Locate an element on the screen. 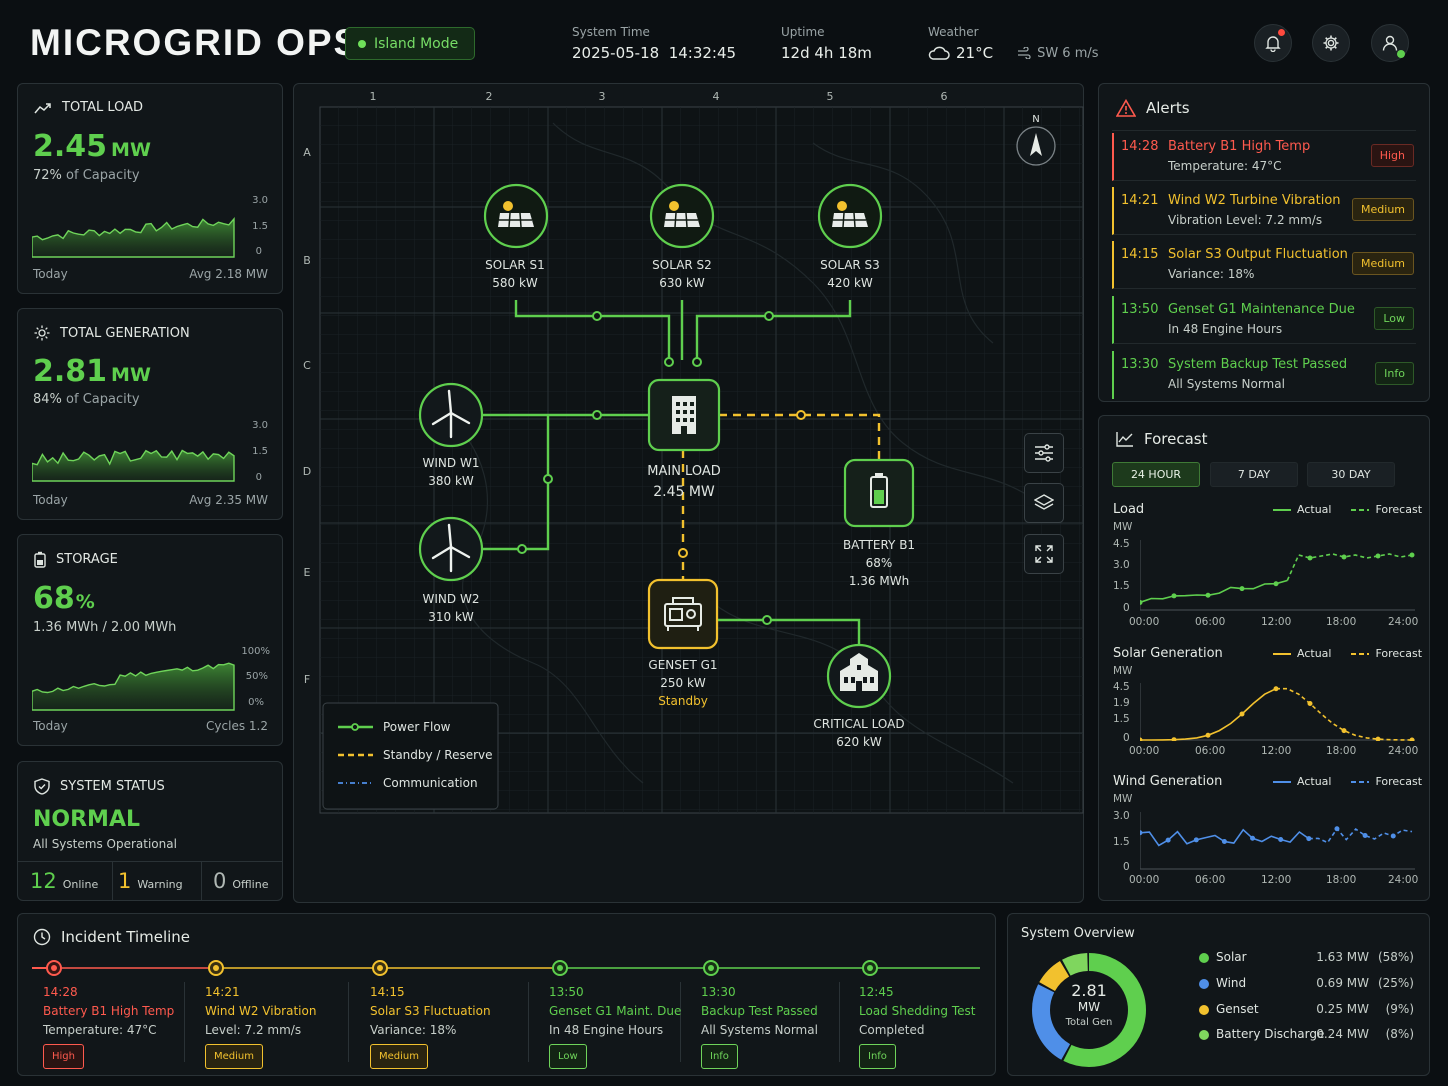 This screenshot has width=1448, height=1086. gen-unit: MW is located at coordinates (131, 375).